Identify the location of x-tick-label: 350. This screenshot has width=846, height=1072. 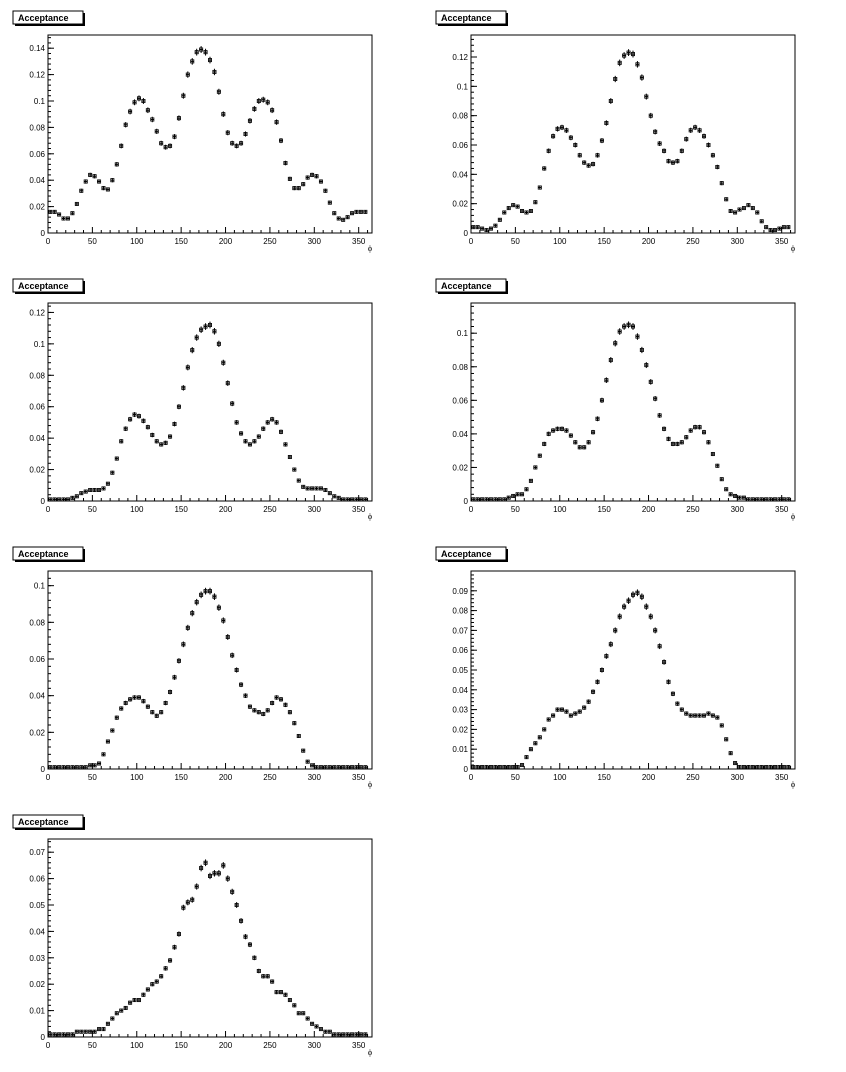
(782, 241).